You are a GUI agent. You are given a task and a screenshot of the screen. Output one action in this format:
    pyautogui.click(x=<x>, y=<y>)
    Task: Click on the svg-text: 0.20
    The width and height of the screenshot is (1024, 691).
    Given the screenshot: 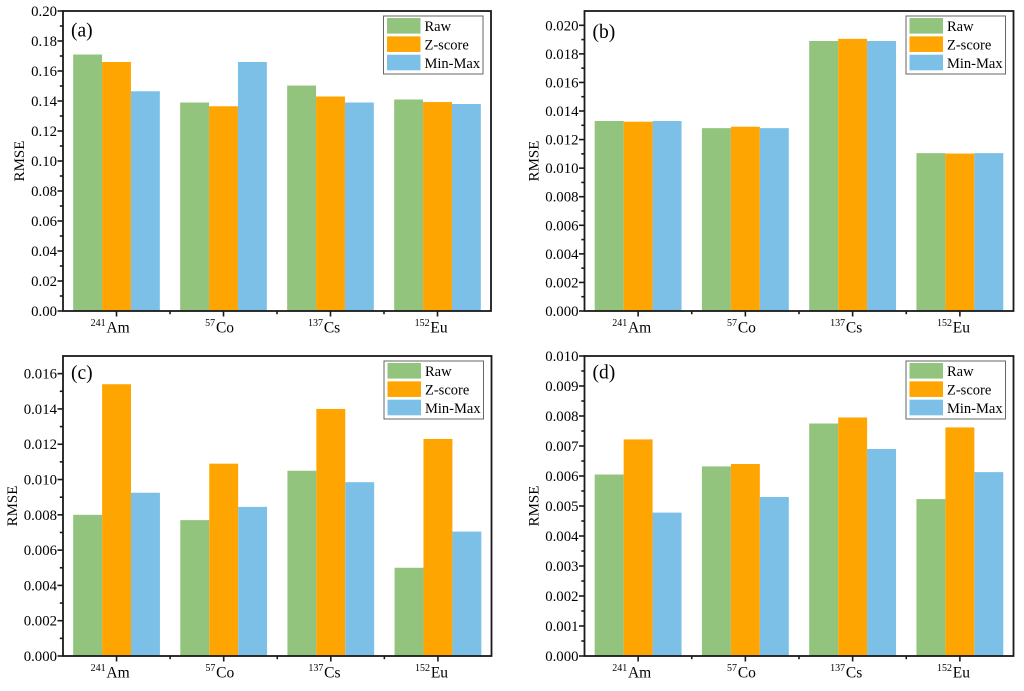 What is the action you would take?
    pyautogui.click(x=44, y=12)
    